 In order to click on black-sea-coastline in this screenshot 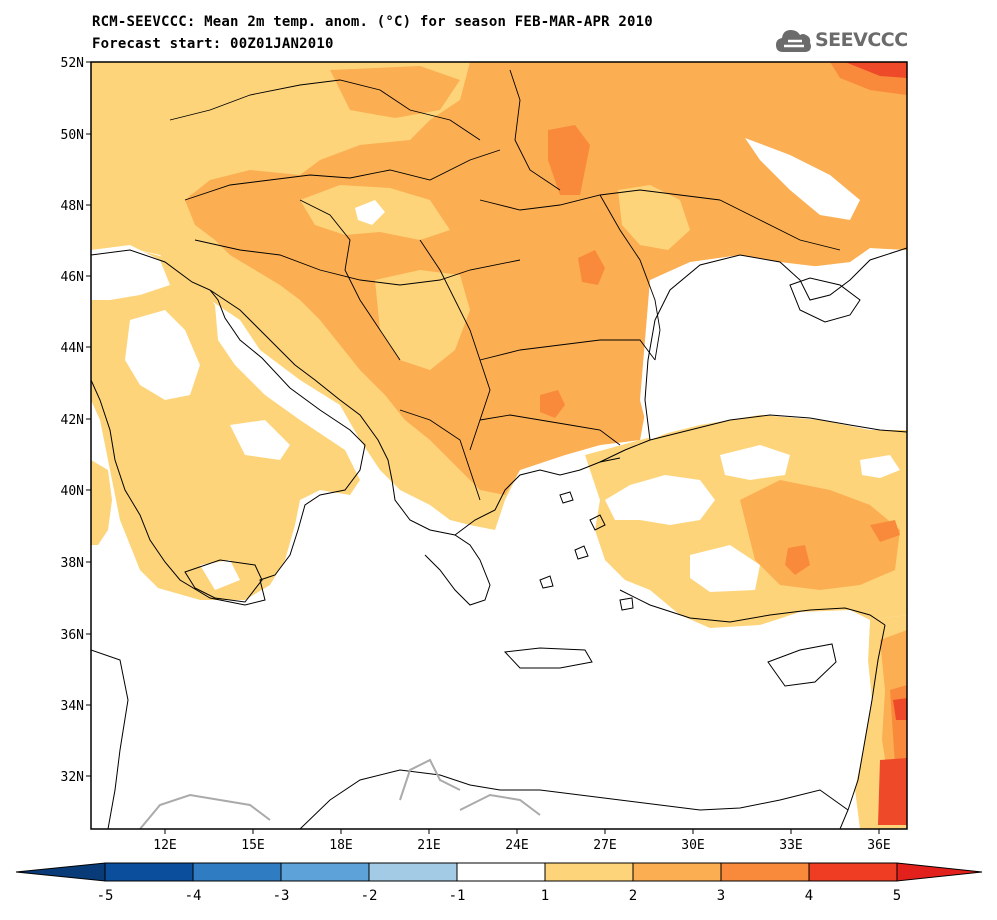, I will do `click(775, 344)`.